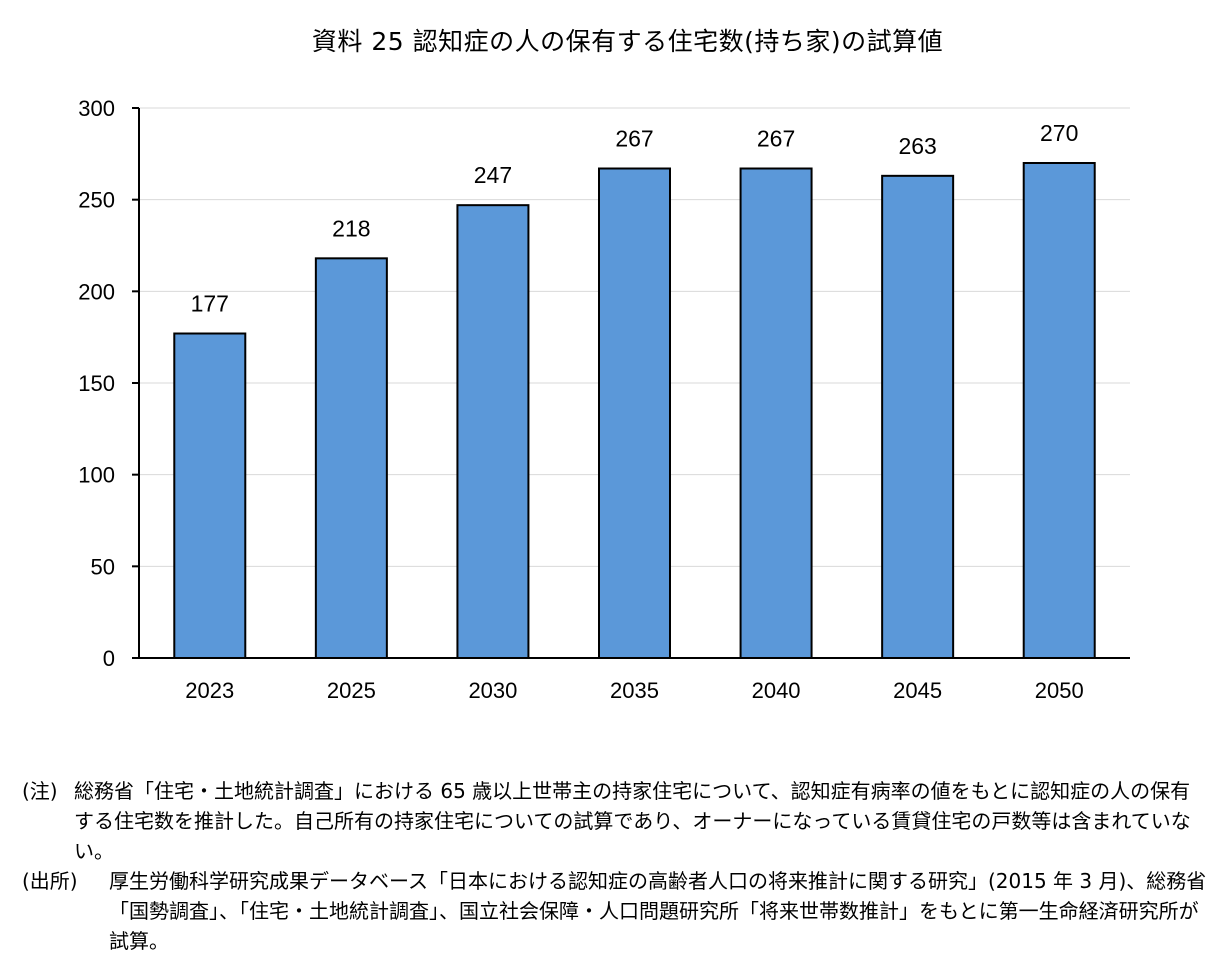 This screenshot has height=980, width=1214. What do you see at coordinates (493, 175) in the screenshot?
I see `data-label: 247` at bounding box center [493, 175].